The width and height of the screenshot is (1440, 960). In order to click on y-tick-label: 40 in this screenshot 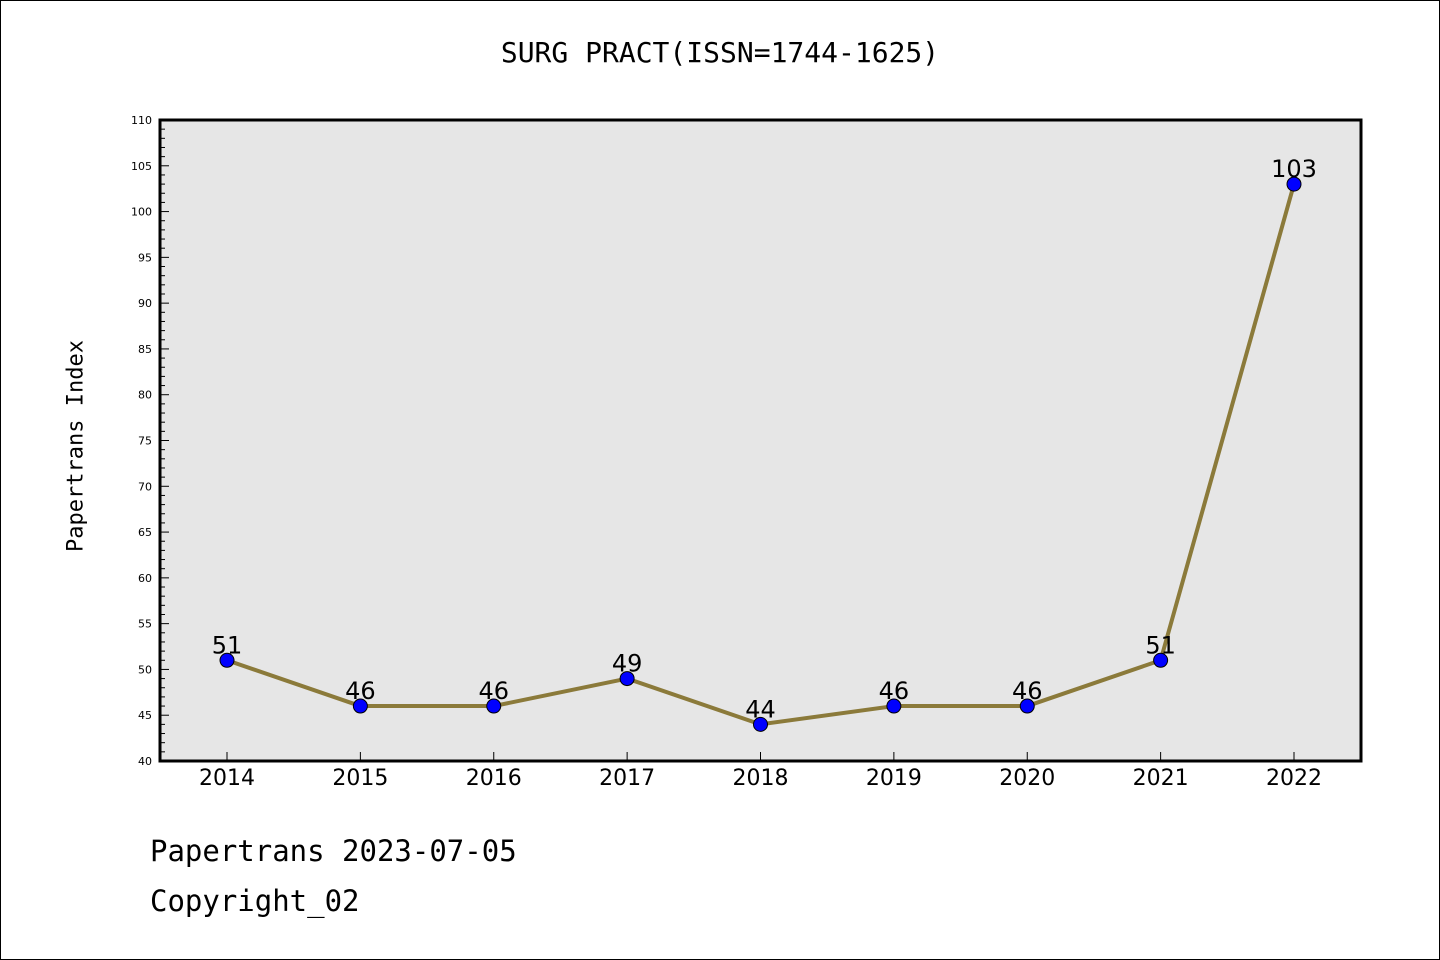, I will do `click(145, 761)`.